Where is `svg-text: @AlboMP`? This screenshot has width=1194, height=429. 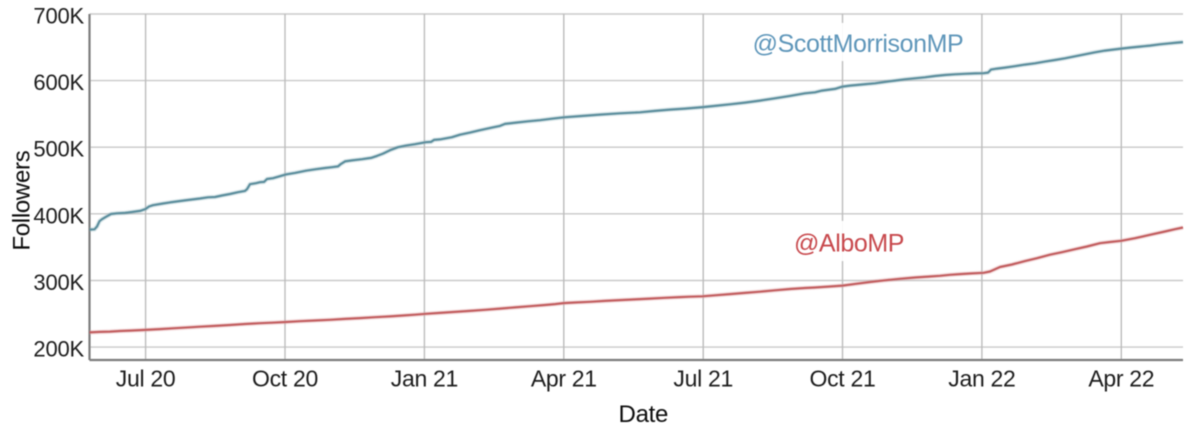
svg-text: @AlboMP is located at coordinates (849, 244).